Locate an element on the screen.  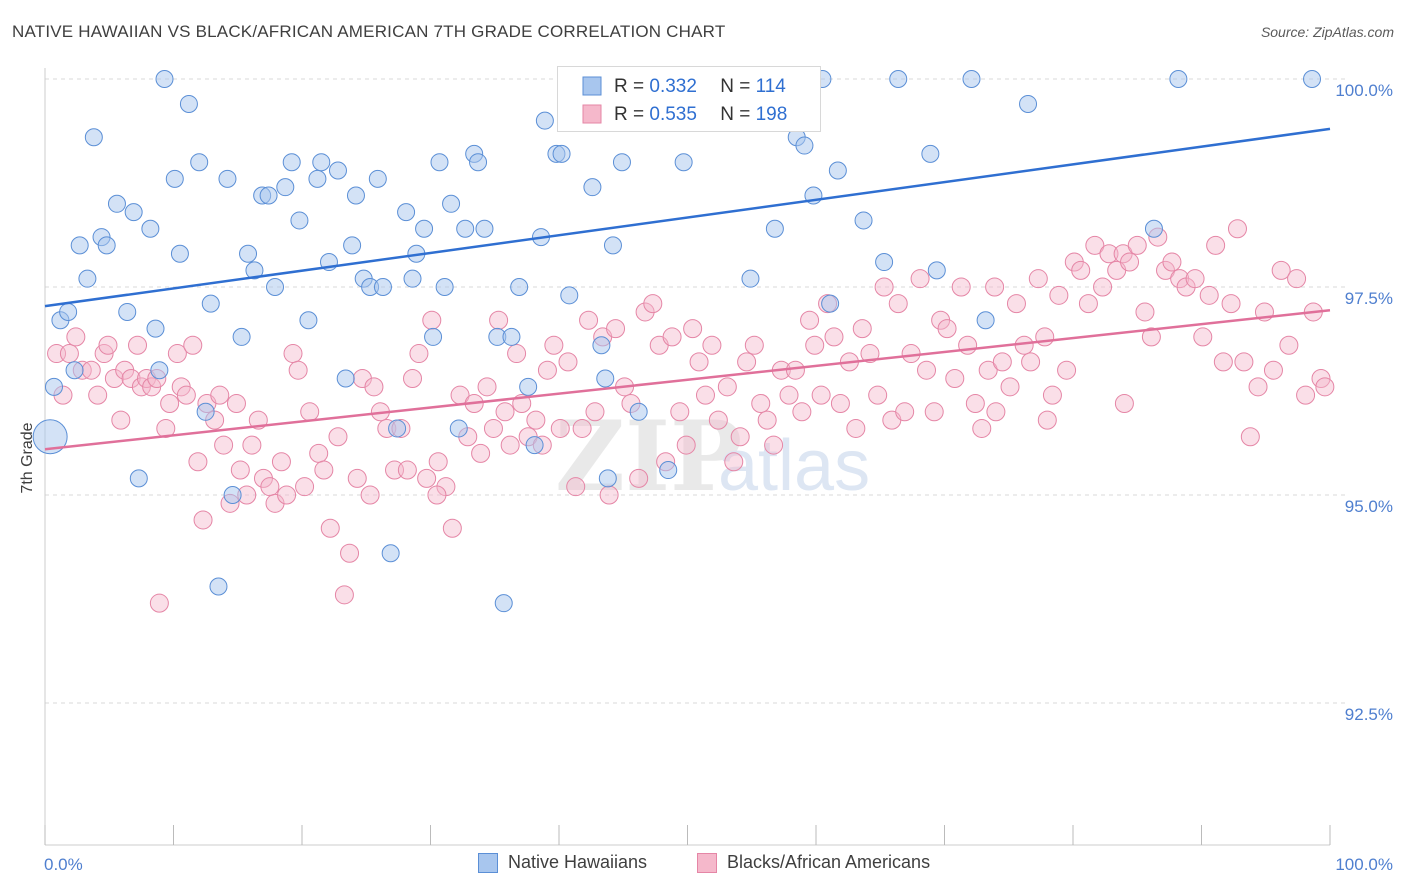
legend-item-blacks: Blacks/African Americans is located at coordinates (813, 862).